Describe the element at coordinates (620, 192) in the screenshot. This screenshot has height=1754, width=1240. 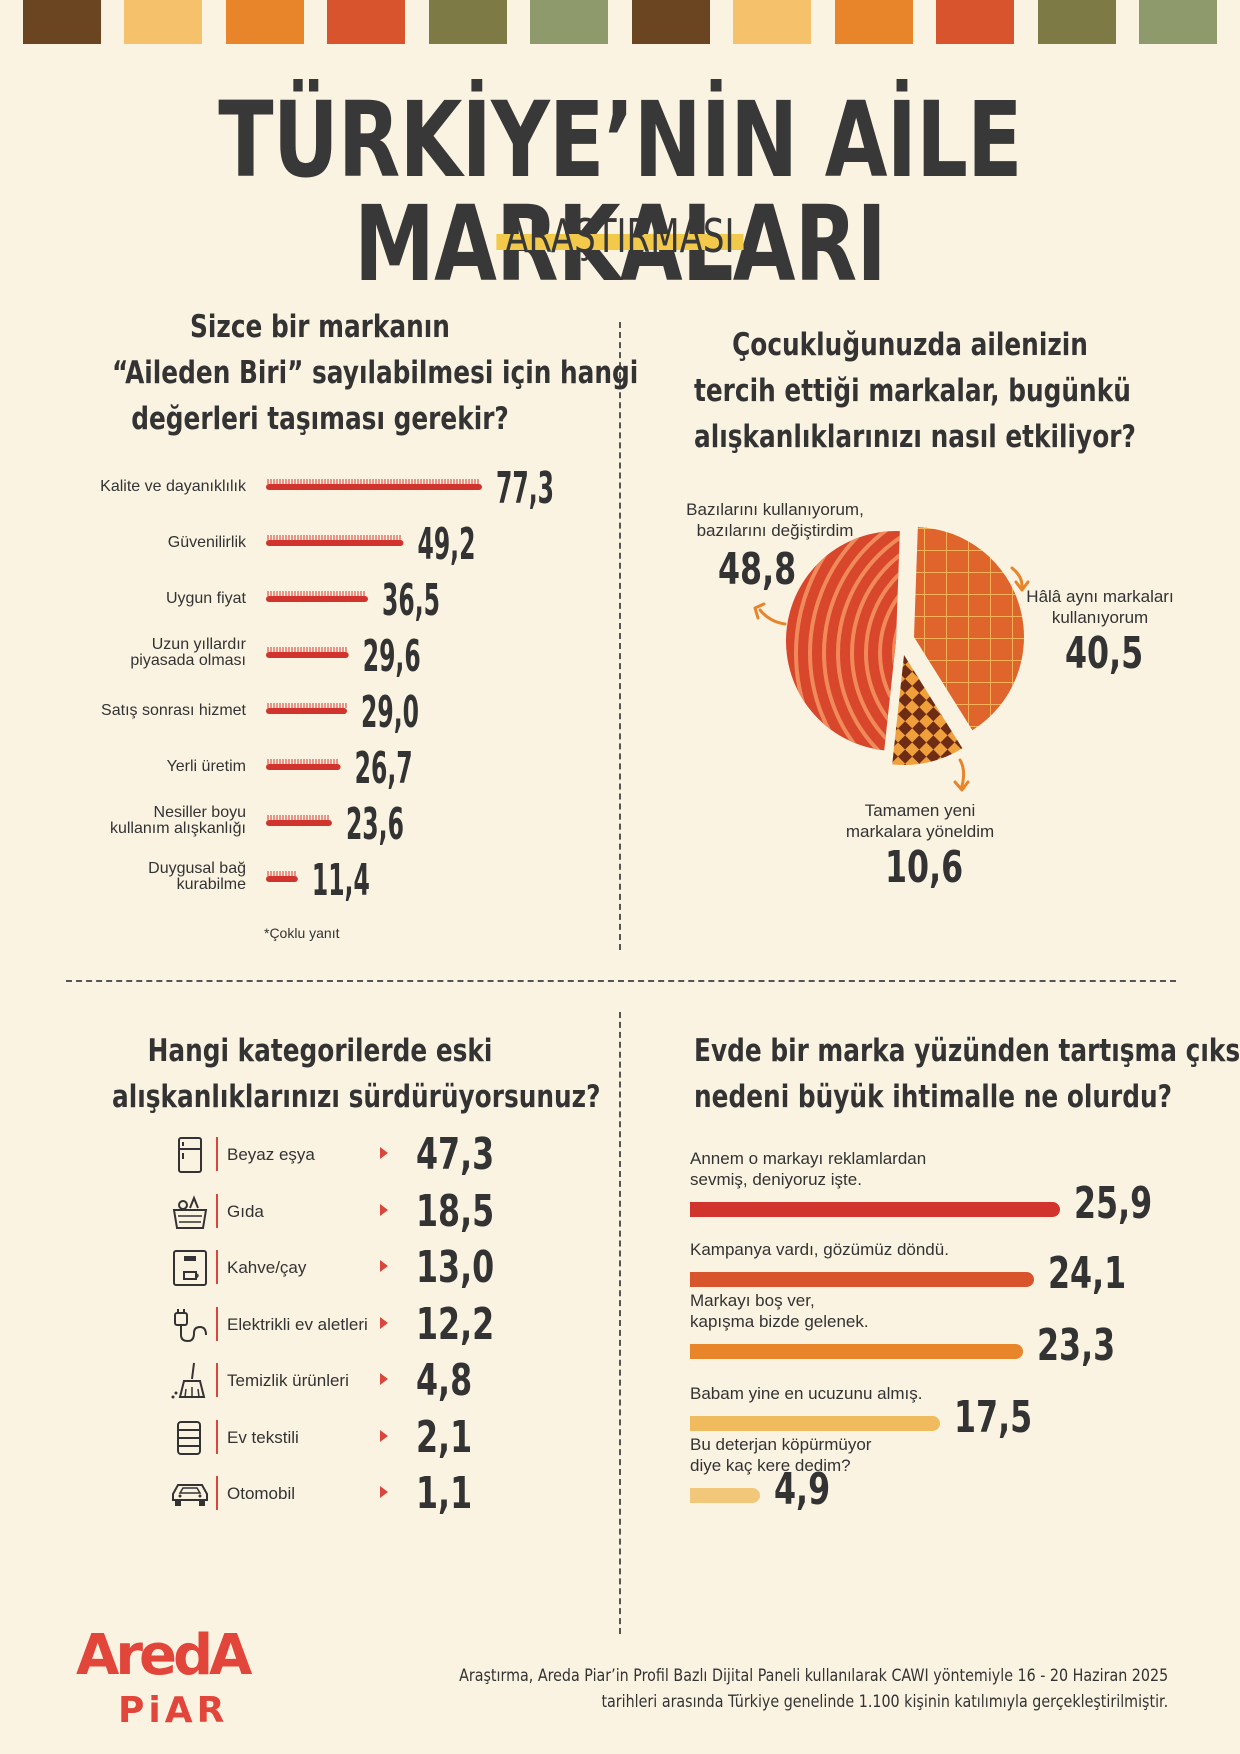
I see `page-title: TÜRKİYE’NİN AİLE MARKALARI` at that location.